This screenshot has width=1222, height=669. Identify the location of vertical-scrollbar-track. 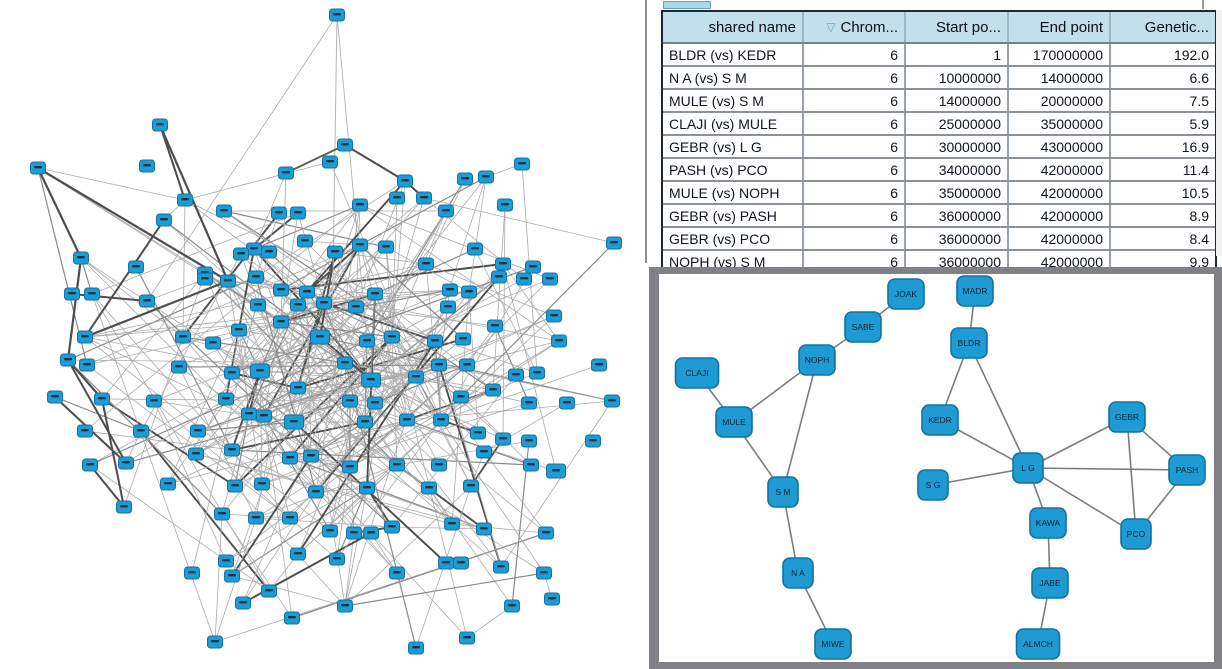
(1219, 133).